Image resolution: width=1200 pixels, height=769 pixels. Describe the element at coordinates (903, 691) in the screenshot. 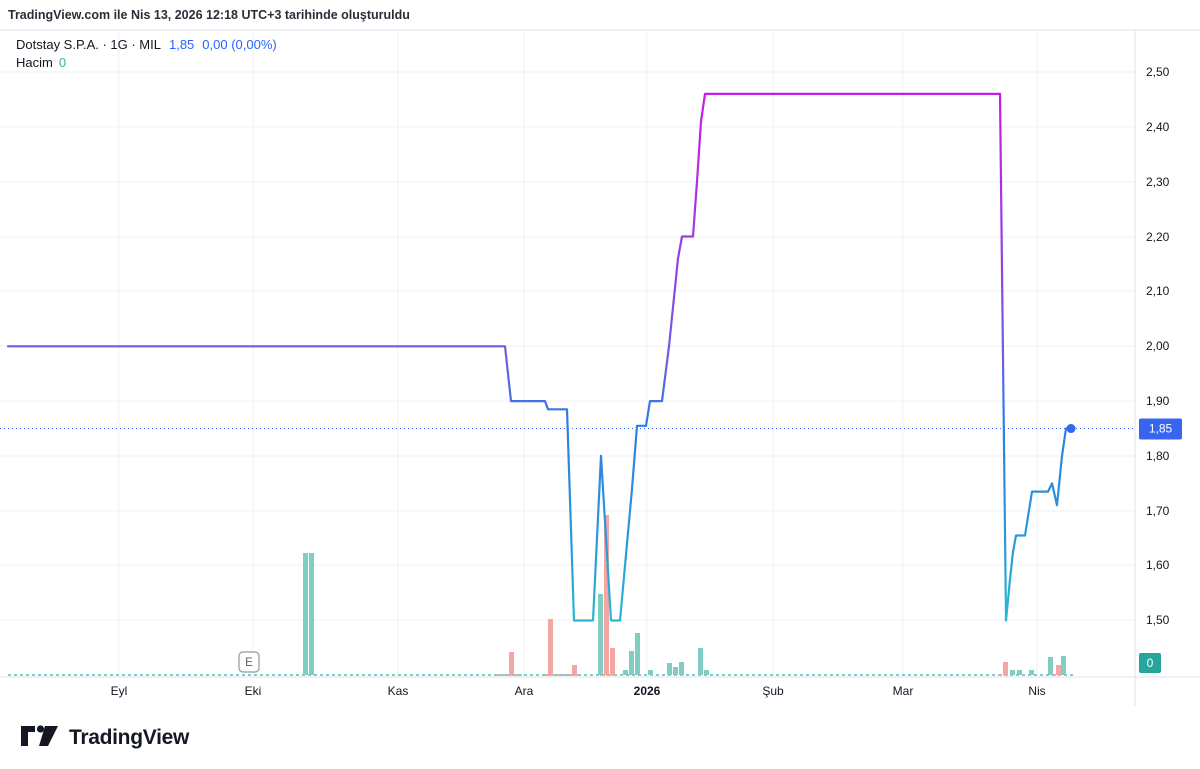

I see `time-tick-label: Mar` at that location.